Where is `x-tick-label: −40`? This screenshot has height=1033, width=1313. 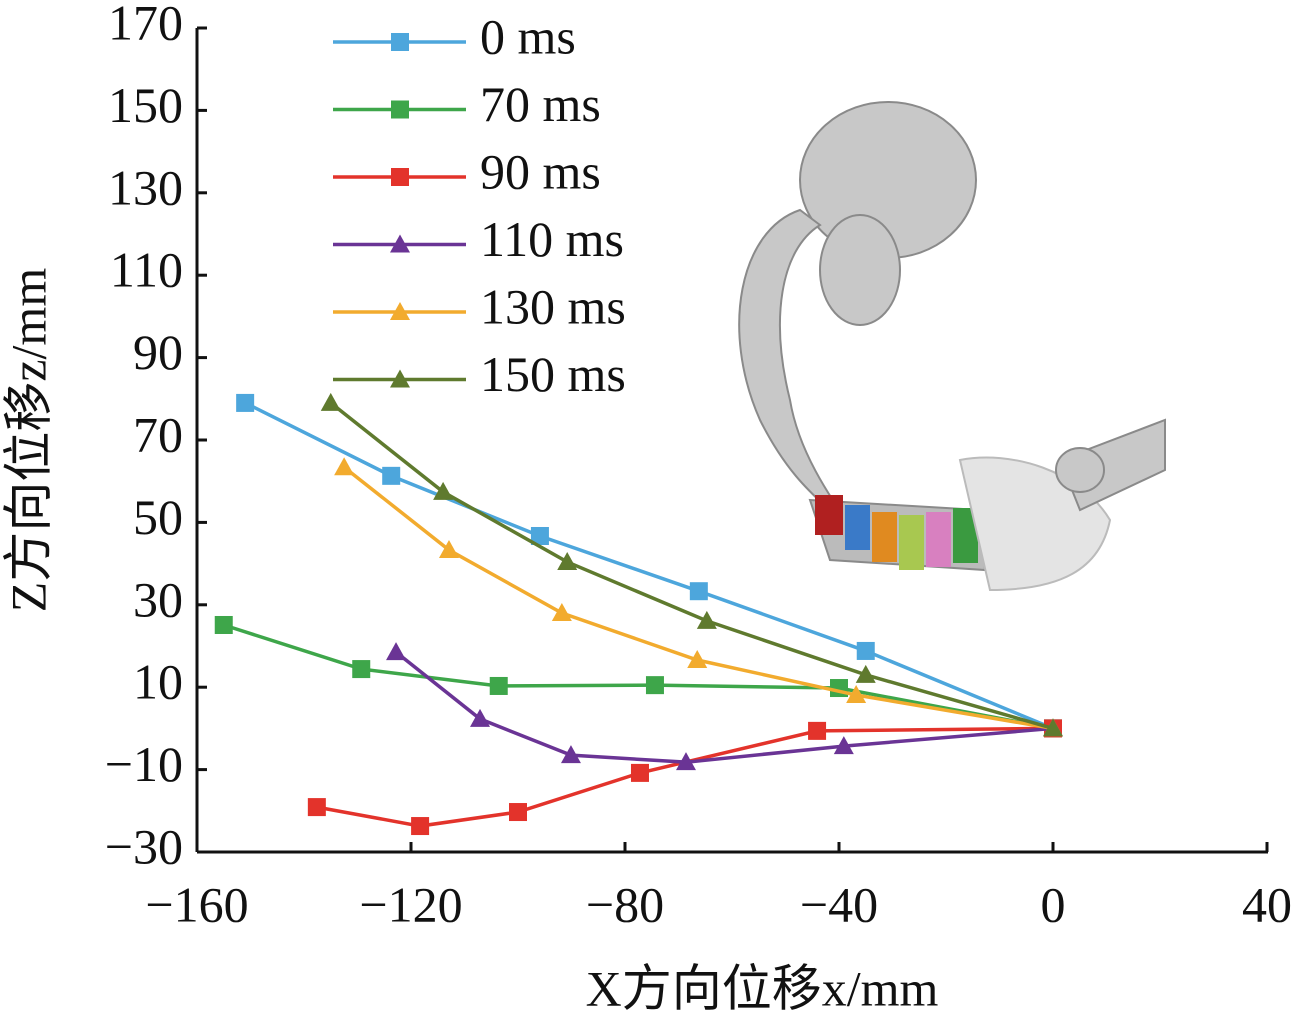 x-tick-label: −40 is located at coordinates (839, 904).